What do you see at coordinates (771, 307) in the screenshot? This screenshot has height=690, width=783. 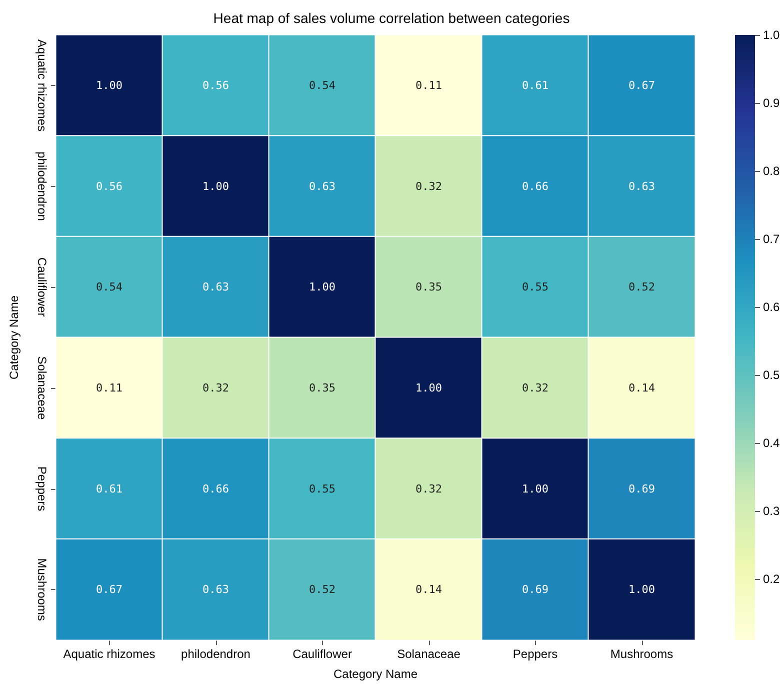 I see `color-bar-label: 0.6` at bounding box center [771, 307].